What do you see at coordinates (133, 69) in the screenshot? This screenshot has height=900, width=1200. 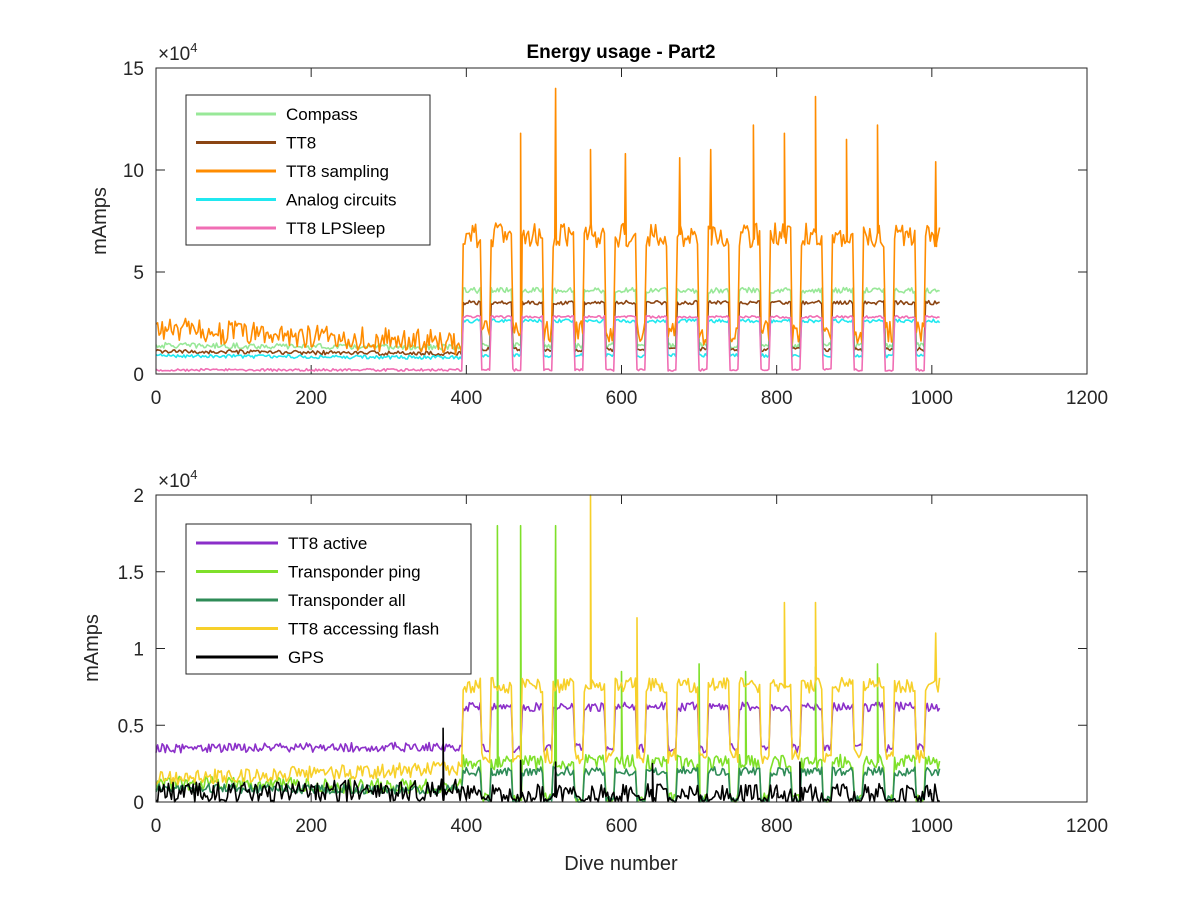 I see `top-y-tick-label: 15` at bounding box center [133, 69].